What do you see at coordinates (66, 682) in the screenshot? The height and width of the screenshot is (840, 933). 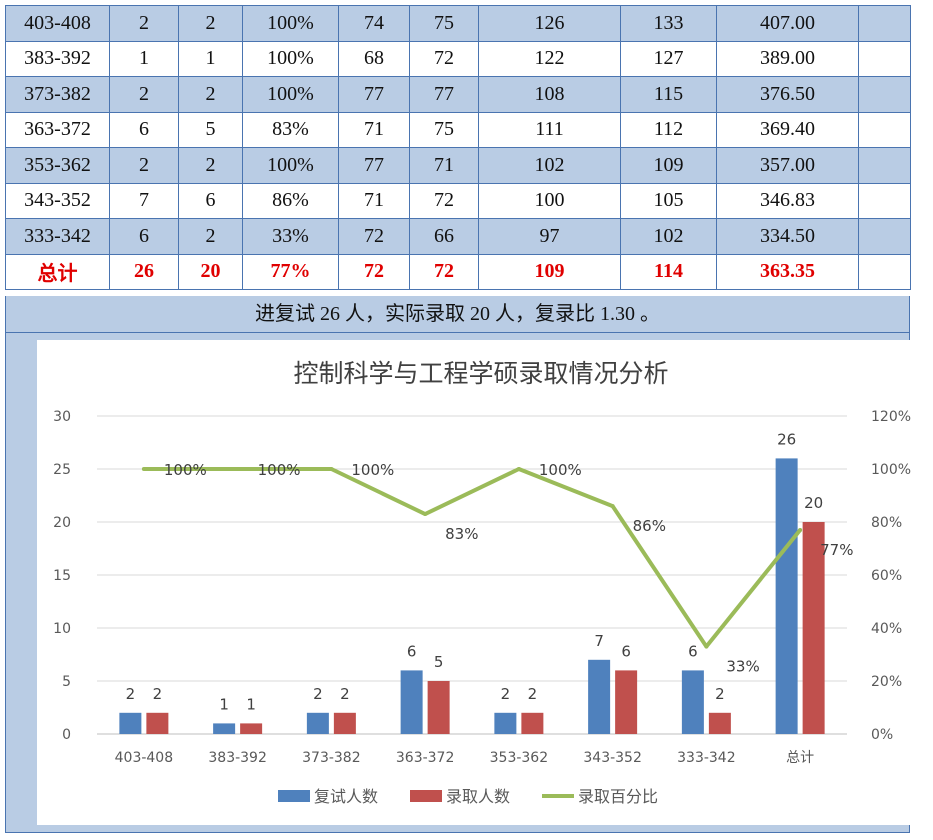 I see `y-tick-label: 5` at bounding box center [66, 682].